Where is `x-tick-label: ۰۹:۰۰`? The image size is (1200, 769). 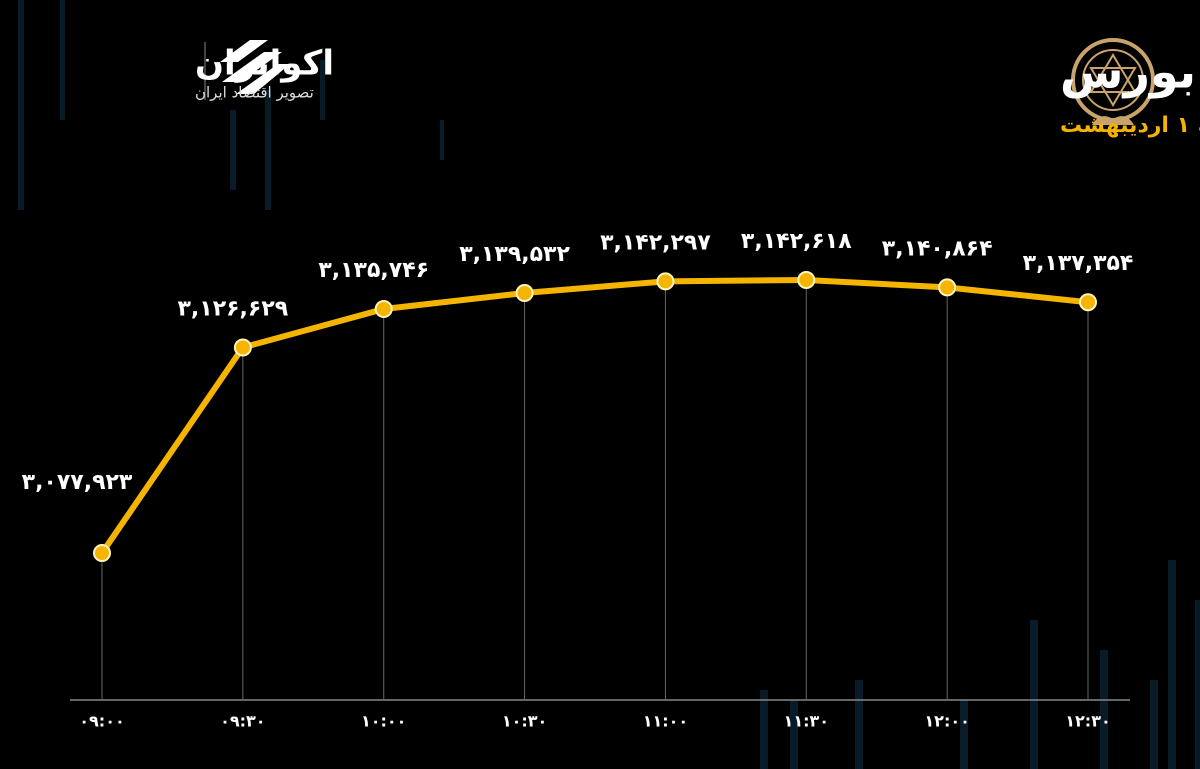 x-tick-label: ۰۹:۰۰ is located at coordinates (101, 721).